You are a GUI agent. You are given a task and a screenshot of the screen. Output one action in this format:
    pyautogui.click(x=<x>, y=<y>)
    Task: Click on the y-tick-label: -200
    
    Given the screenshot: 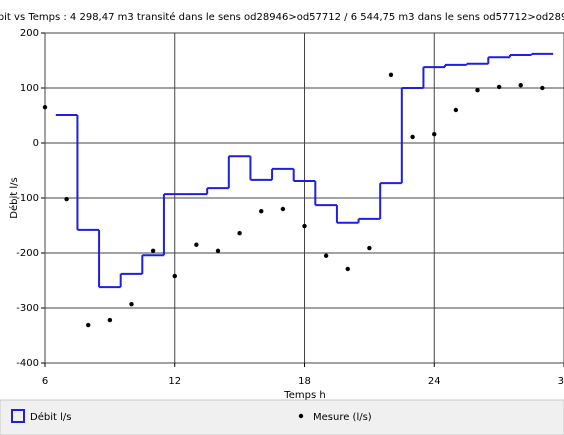 What is the action you would take?
    pyautogui.click(x=27, y=253)
    